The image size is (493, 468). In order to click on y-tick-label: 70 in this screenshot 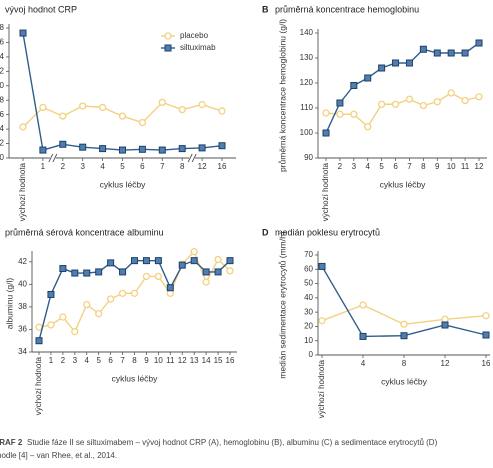, I will do `click(308, 254)`.